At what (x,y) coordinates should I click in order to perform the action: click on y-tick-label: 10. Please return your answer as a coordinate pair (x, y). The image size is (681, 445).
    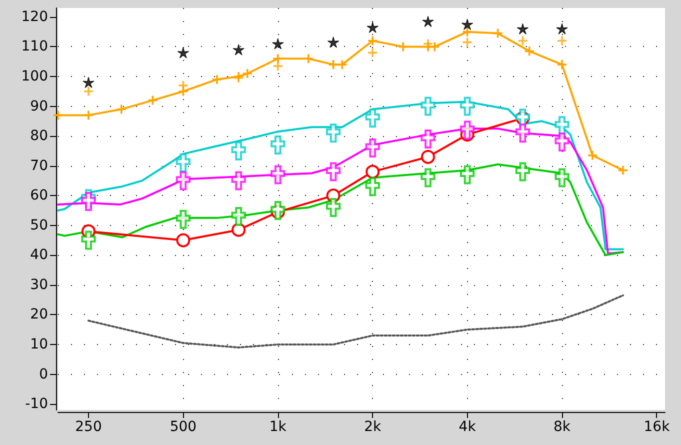
    Looking at the image, I should click on (39, 344).